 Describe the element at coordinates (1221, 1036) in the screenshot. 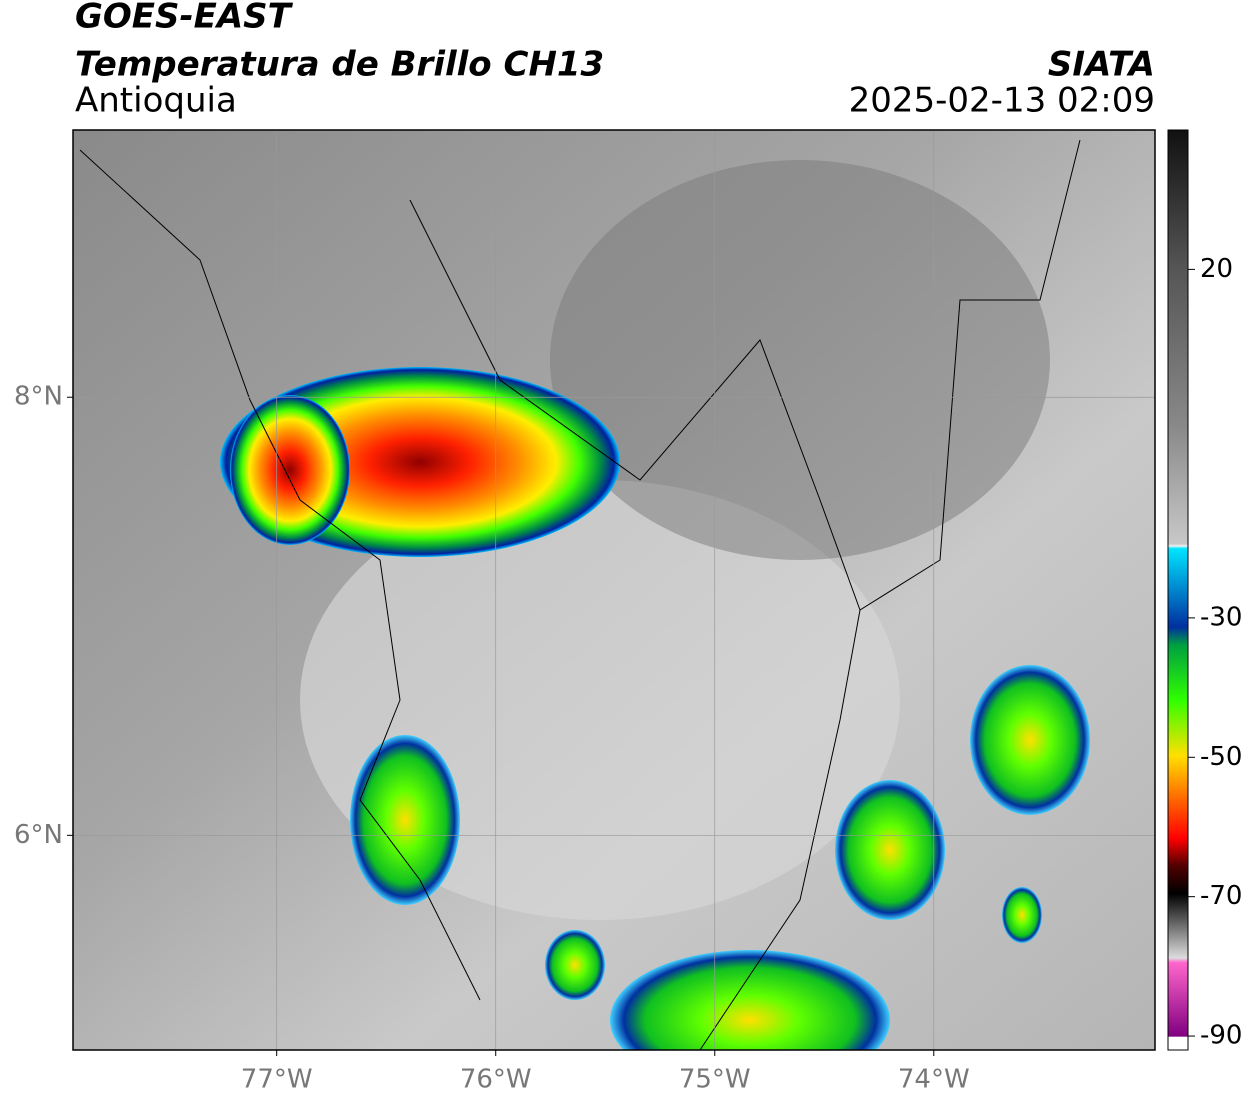

I see `colorbar-tick-label: -90` at that location.